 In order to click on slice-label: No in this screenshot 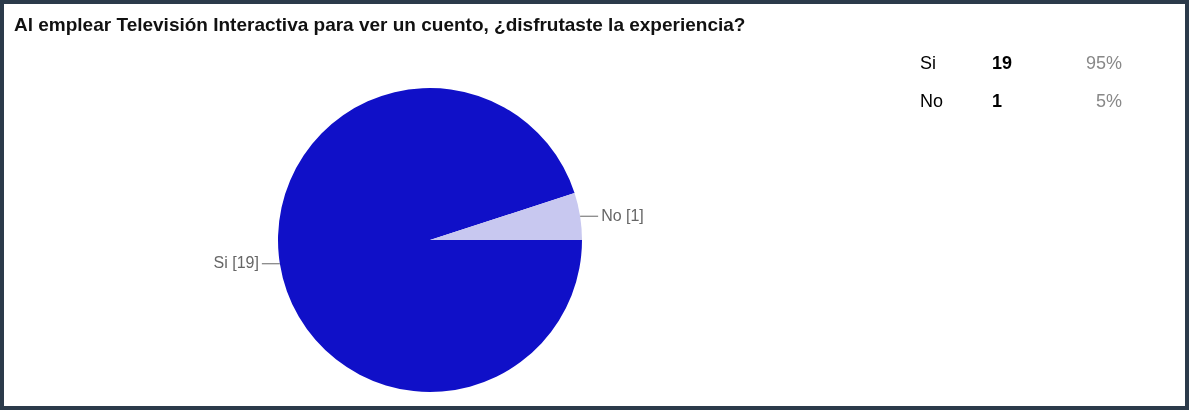, I will do `click(611, 215)`.